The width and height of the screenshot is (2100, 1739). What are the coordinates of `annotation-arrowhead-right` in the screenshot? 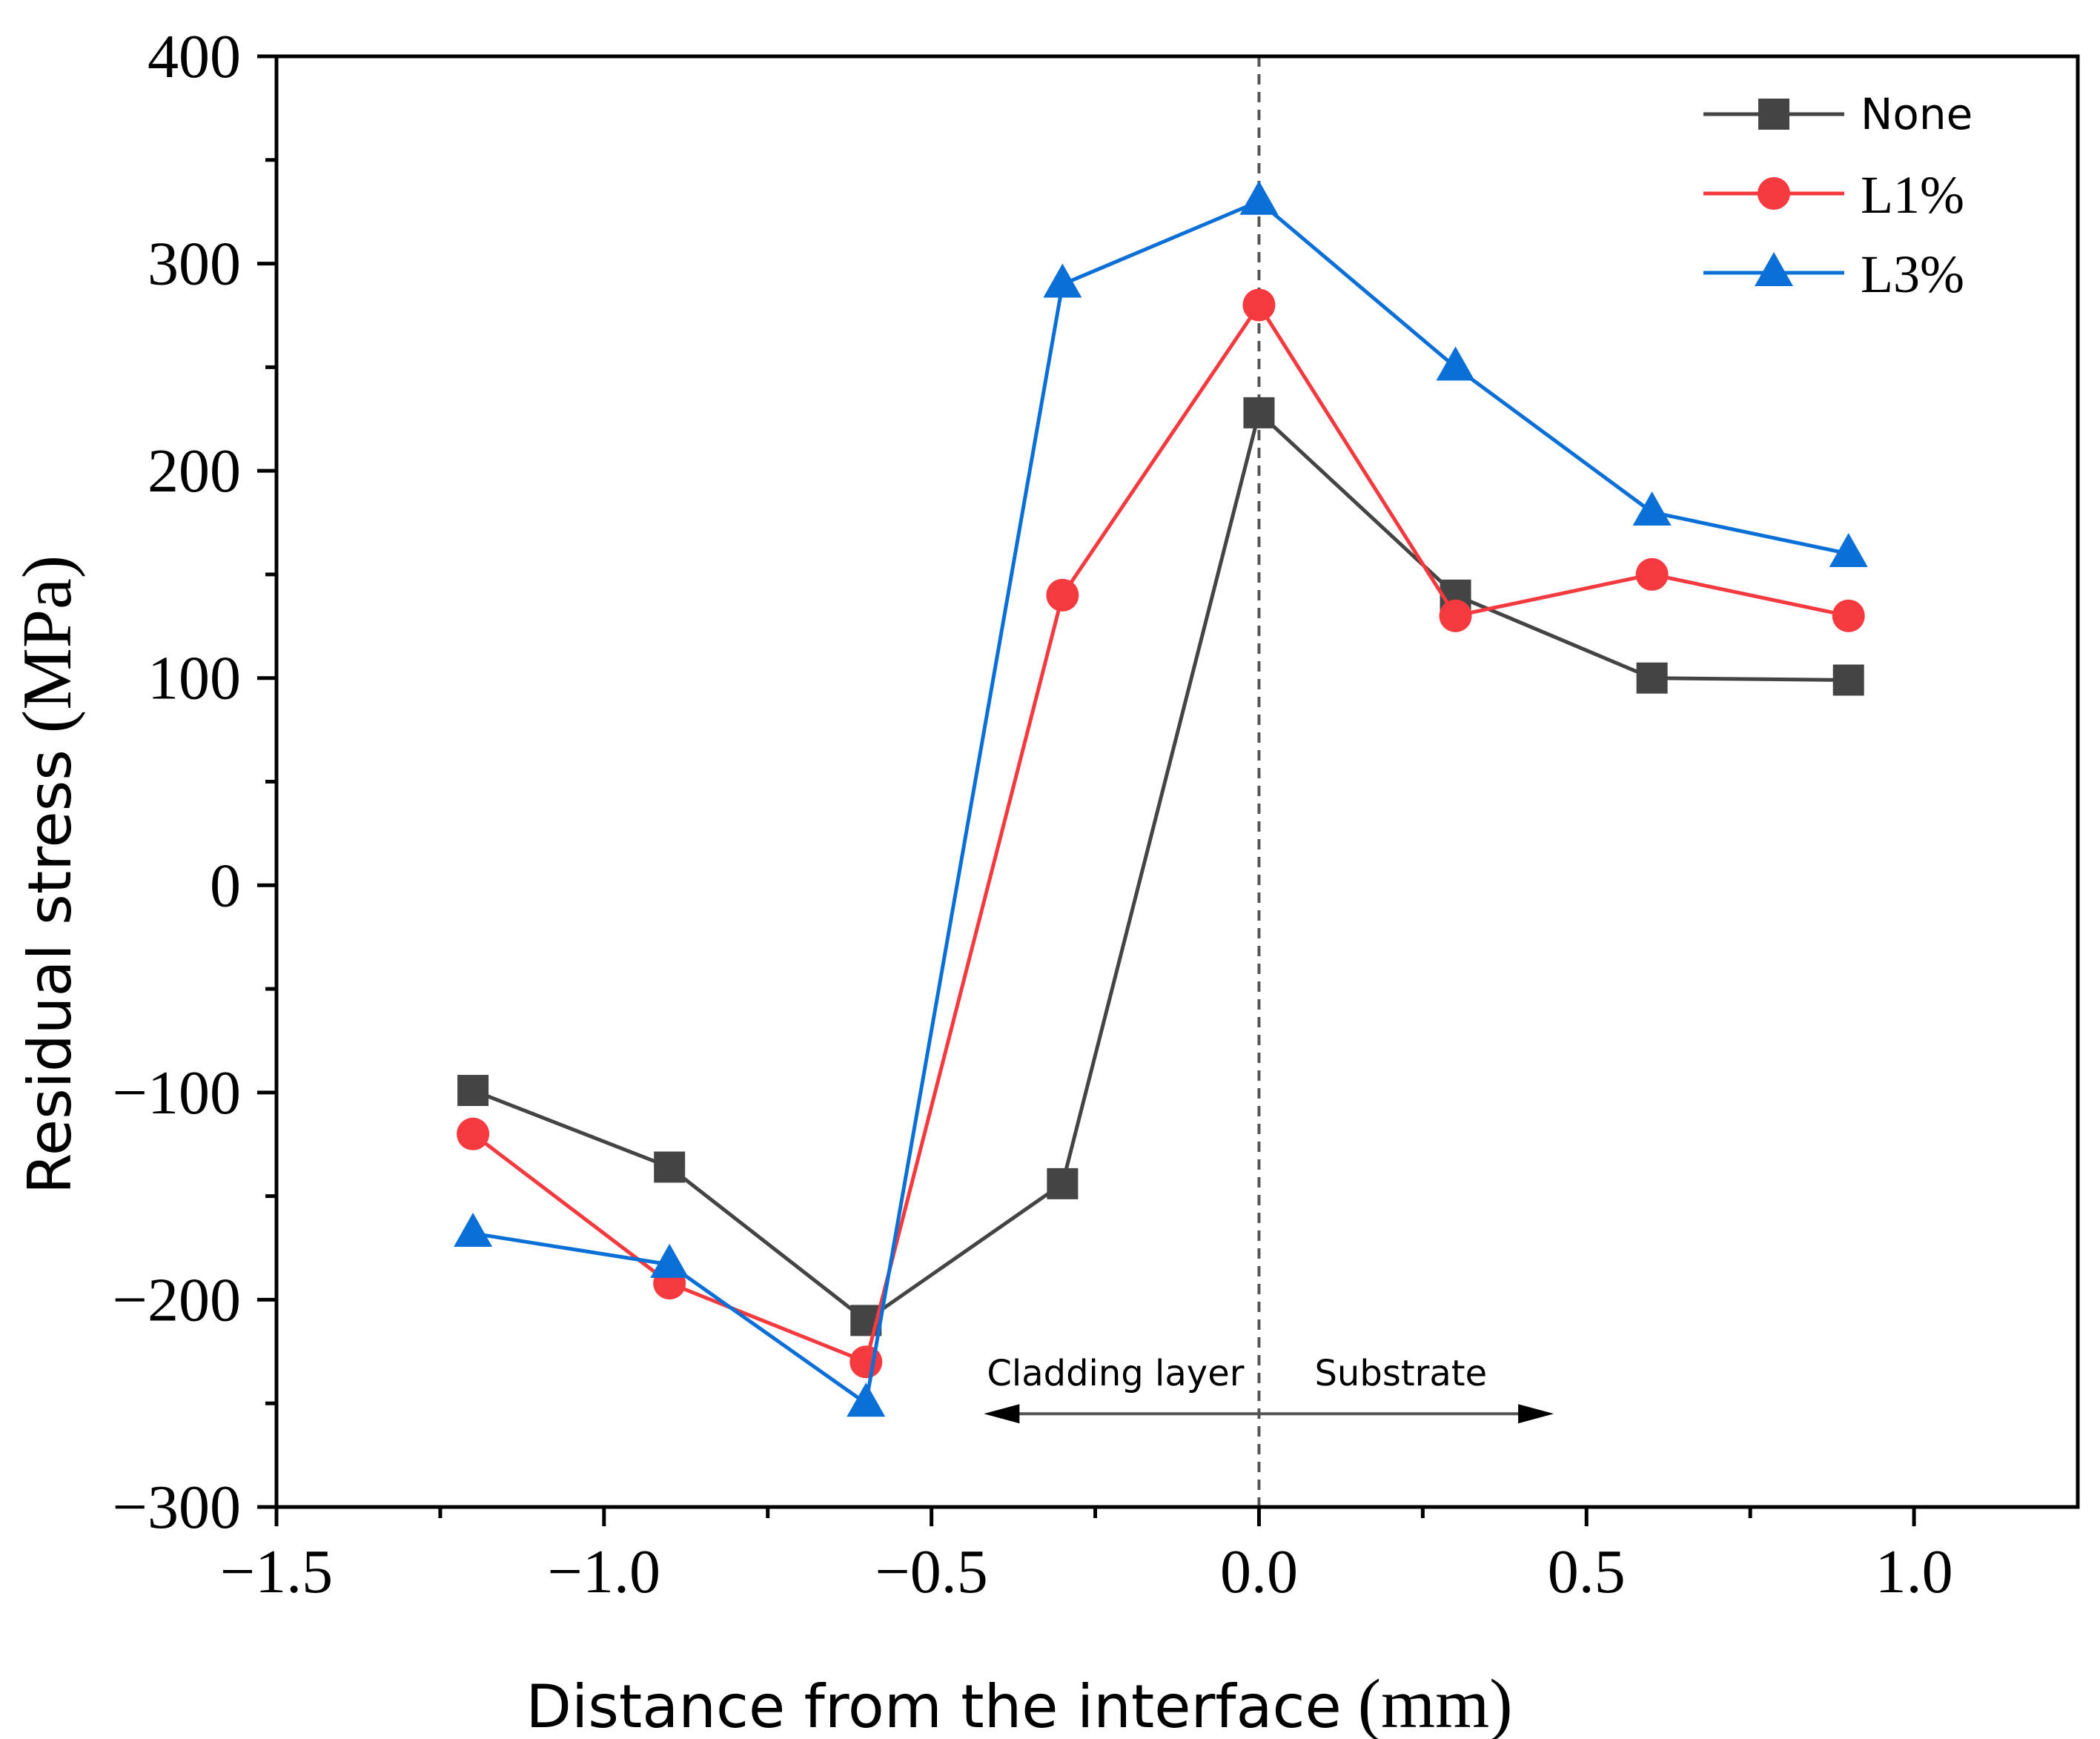 It's located at (1536, 1414).